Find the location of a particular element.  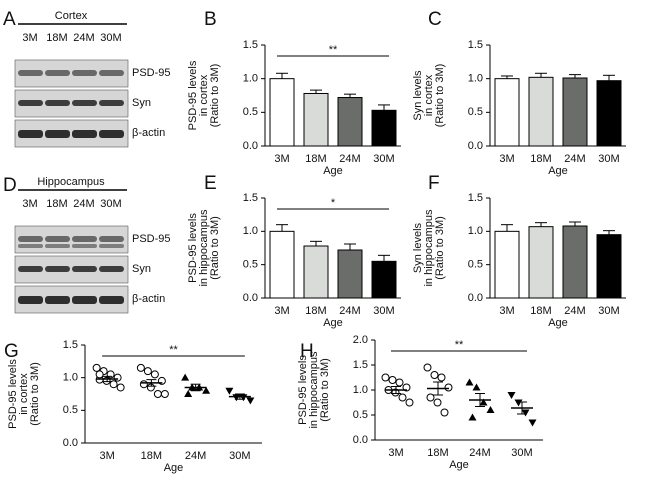

band-label: PSD-95 is located at coordinates (151, 73).